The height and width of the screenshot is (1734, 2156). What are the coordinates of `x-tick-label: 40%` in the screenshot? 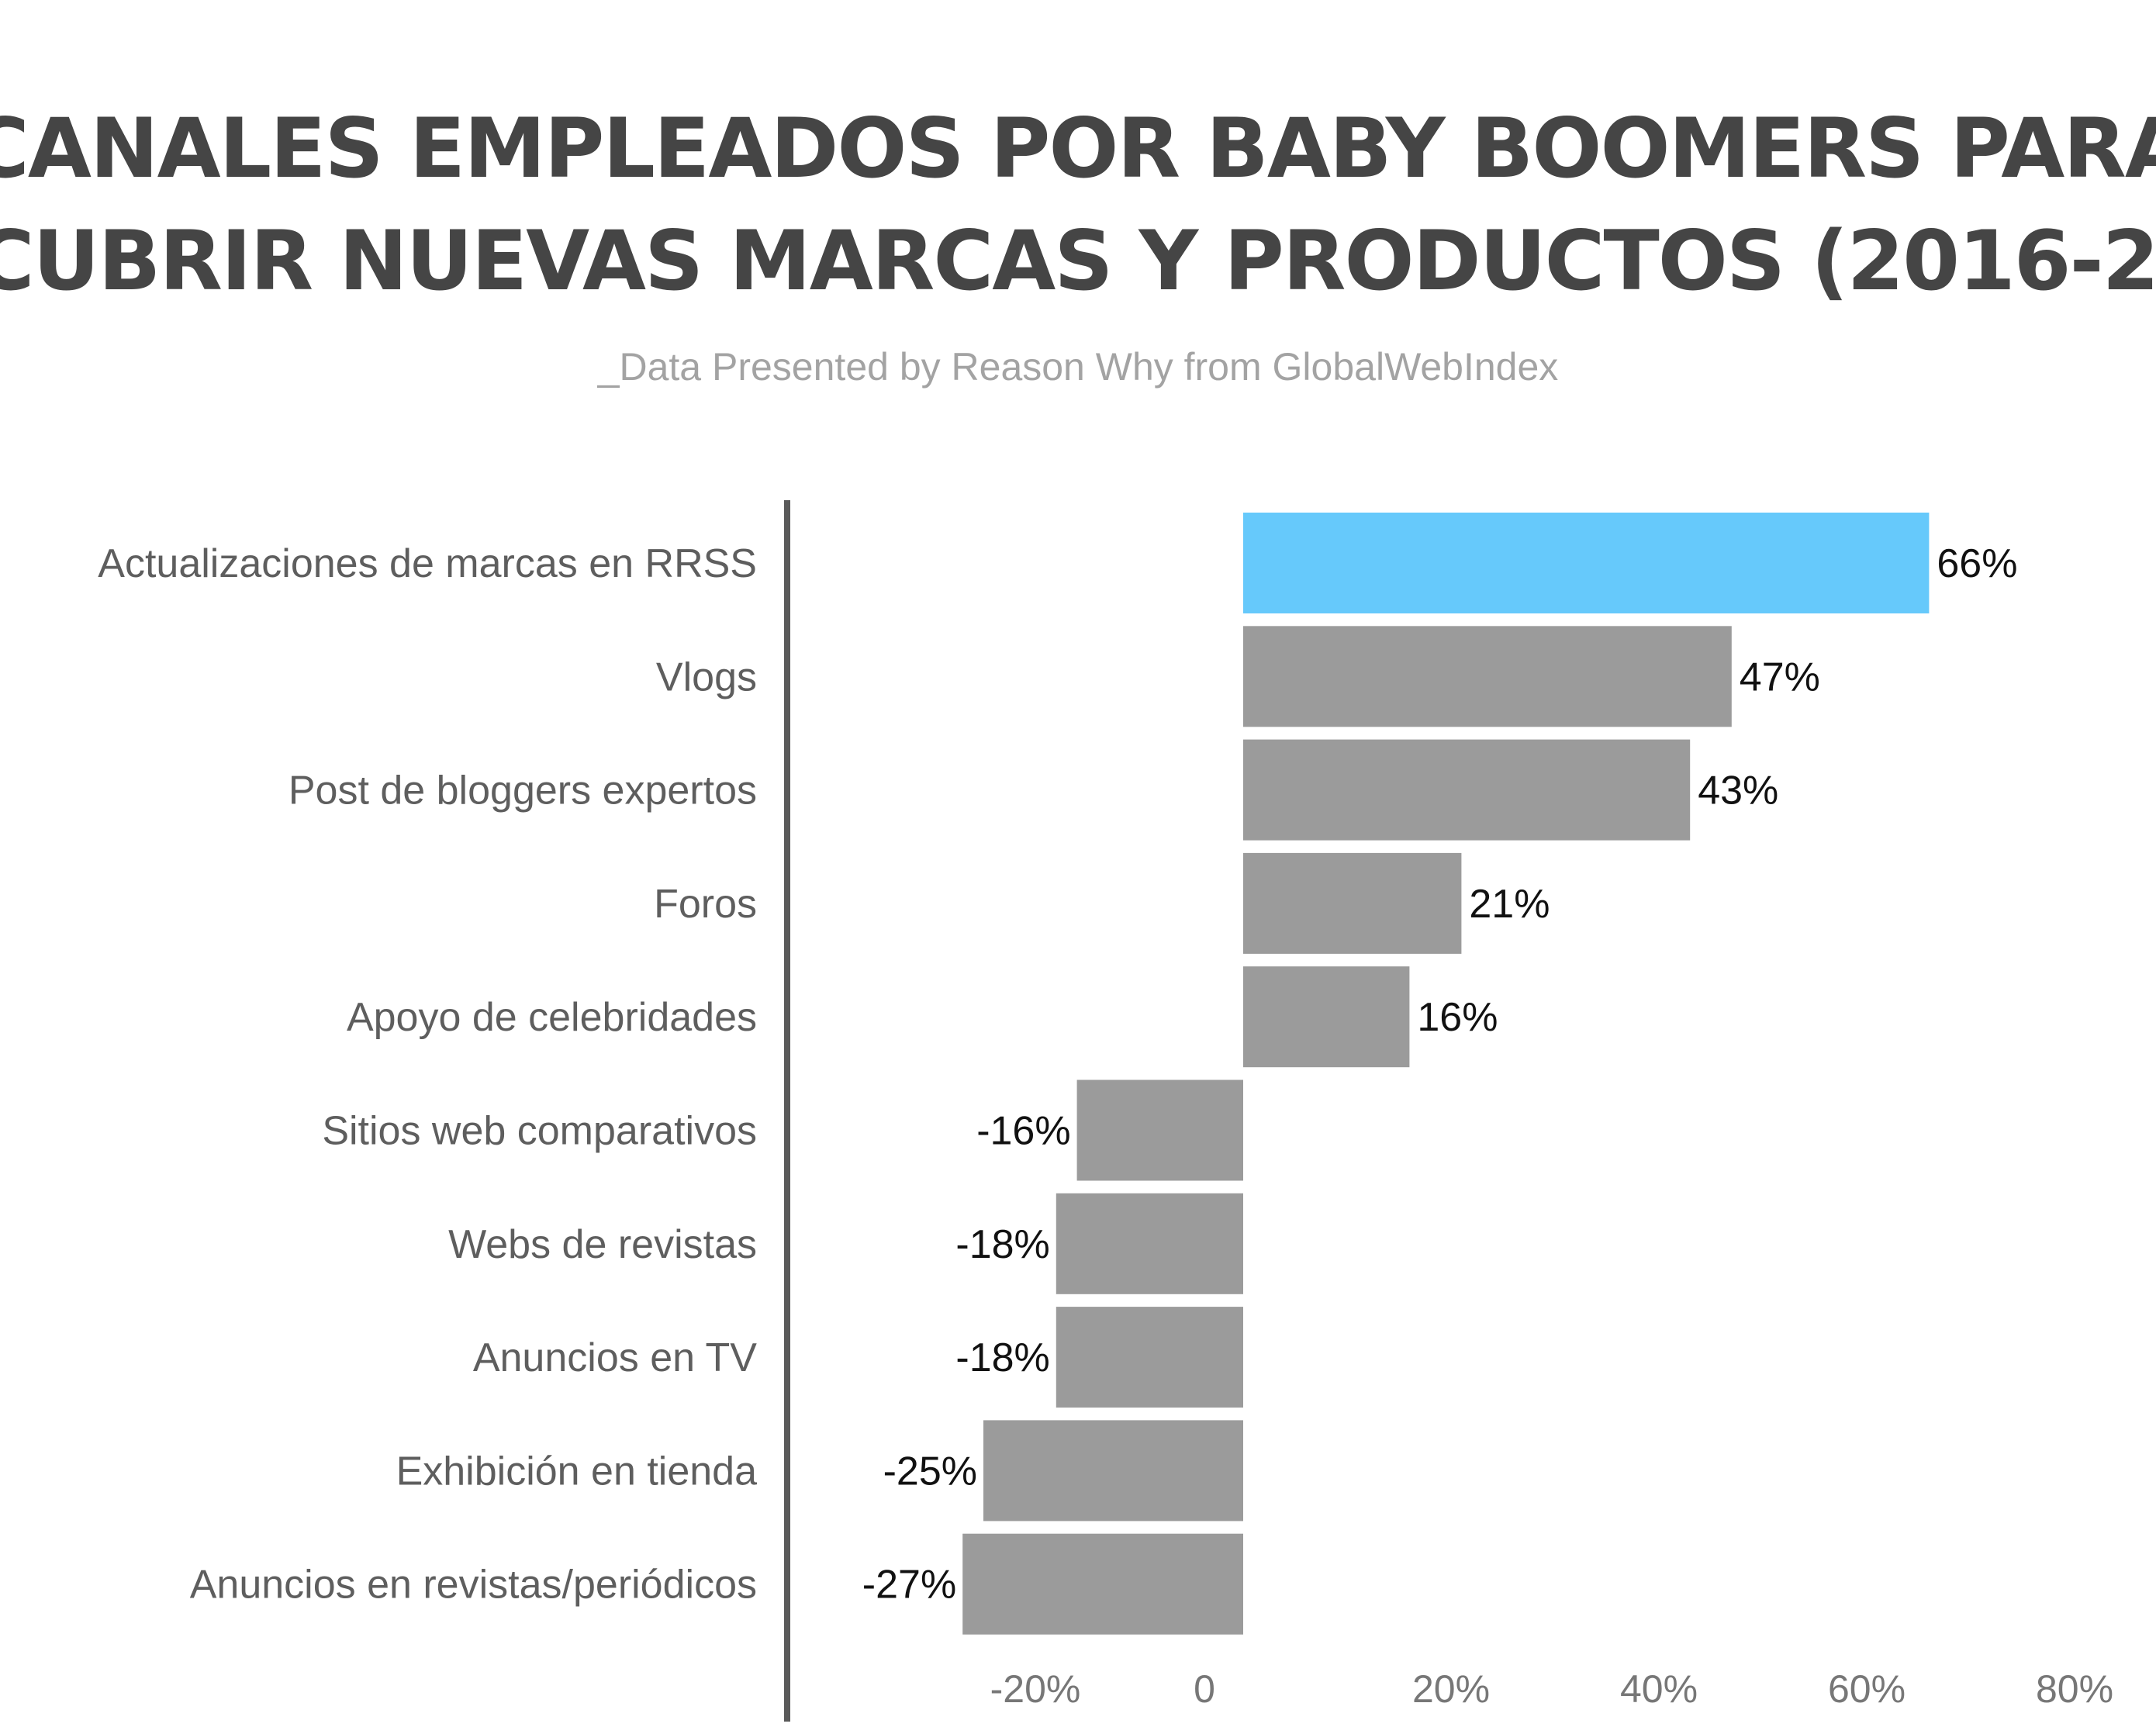 It's located at (1659, 1689).